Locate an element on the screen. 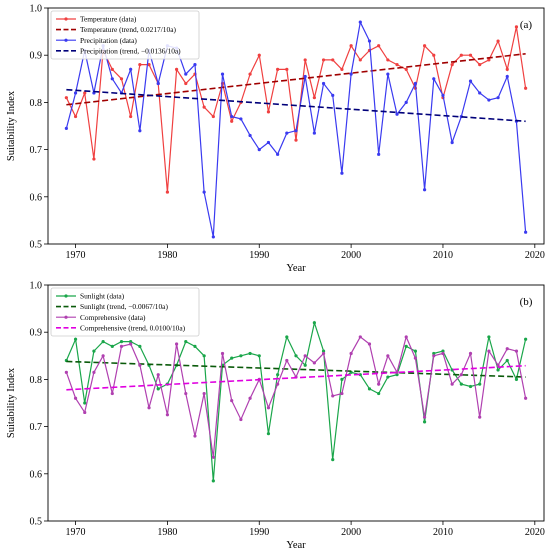  y-tick-label: 0.8 is located at coordinates (36, 103).